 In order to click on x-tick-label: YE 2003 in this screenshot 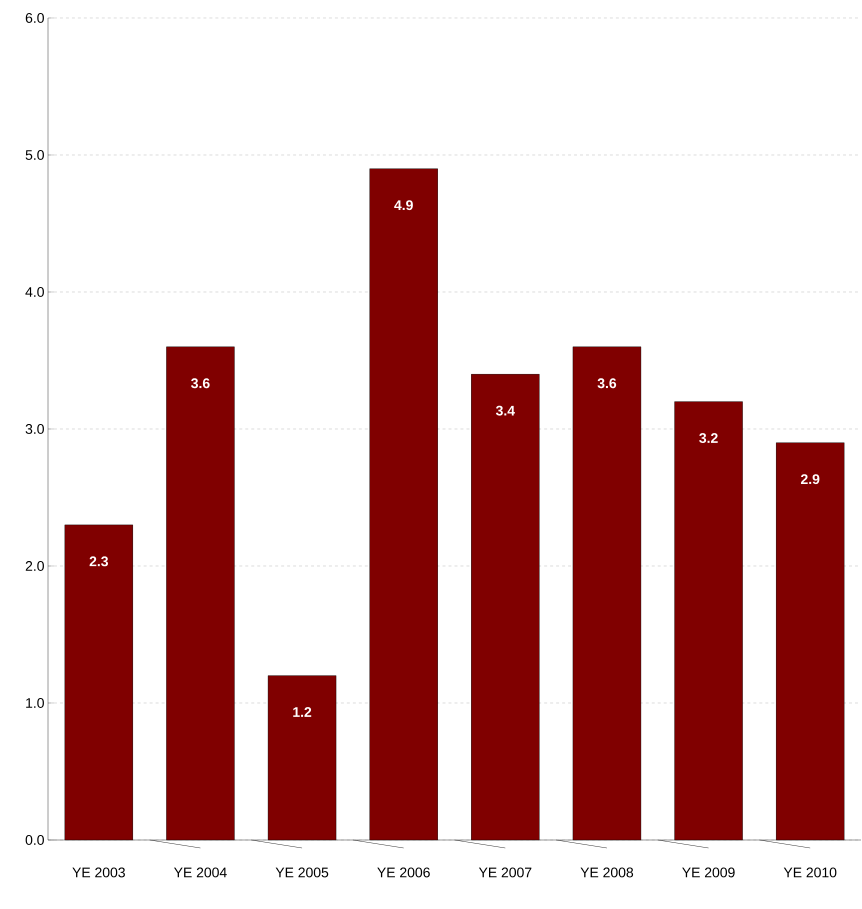, I will do `click(98, 873)`.